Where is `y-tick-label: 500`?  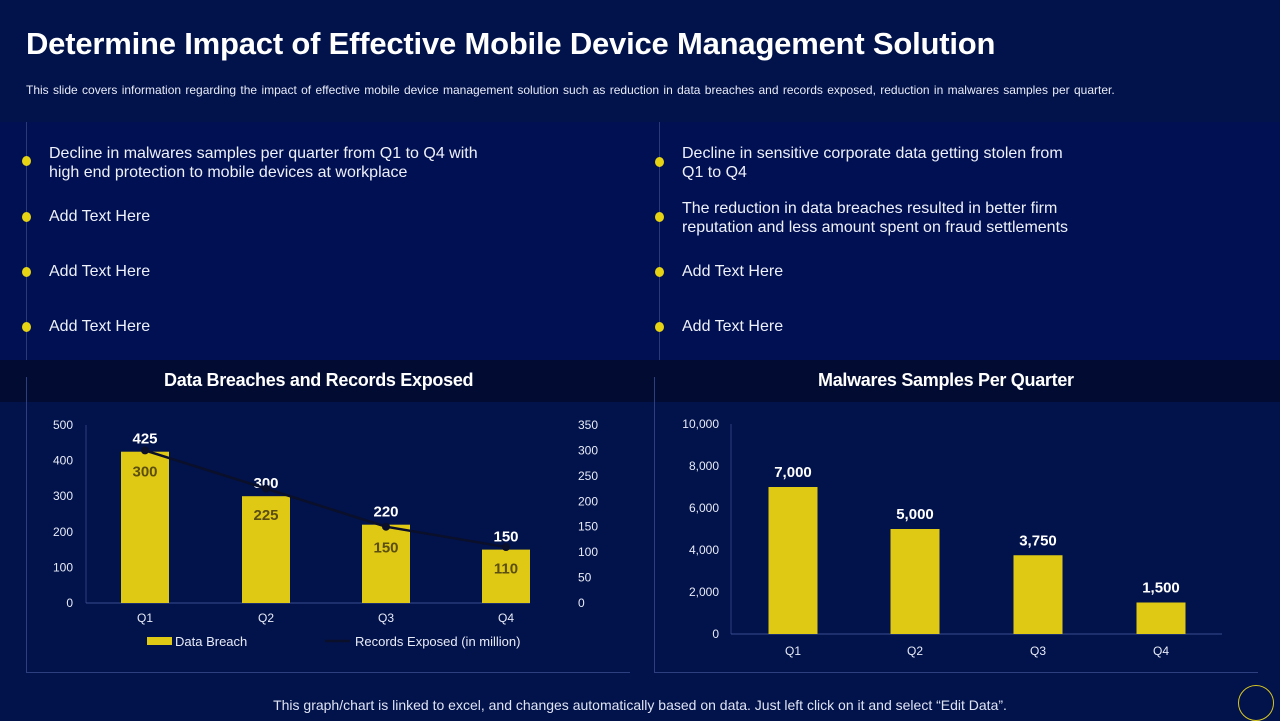
y-tick-label: 500 is located at coordinates (63, 425).